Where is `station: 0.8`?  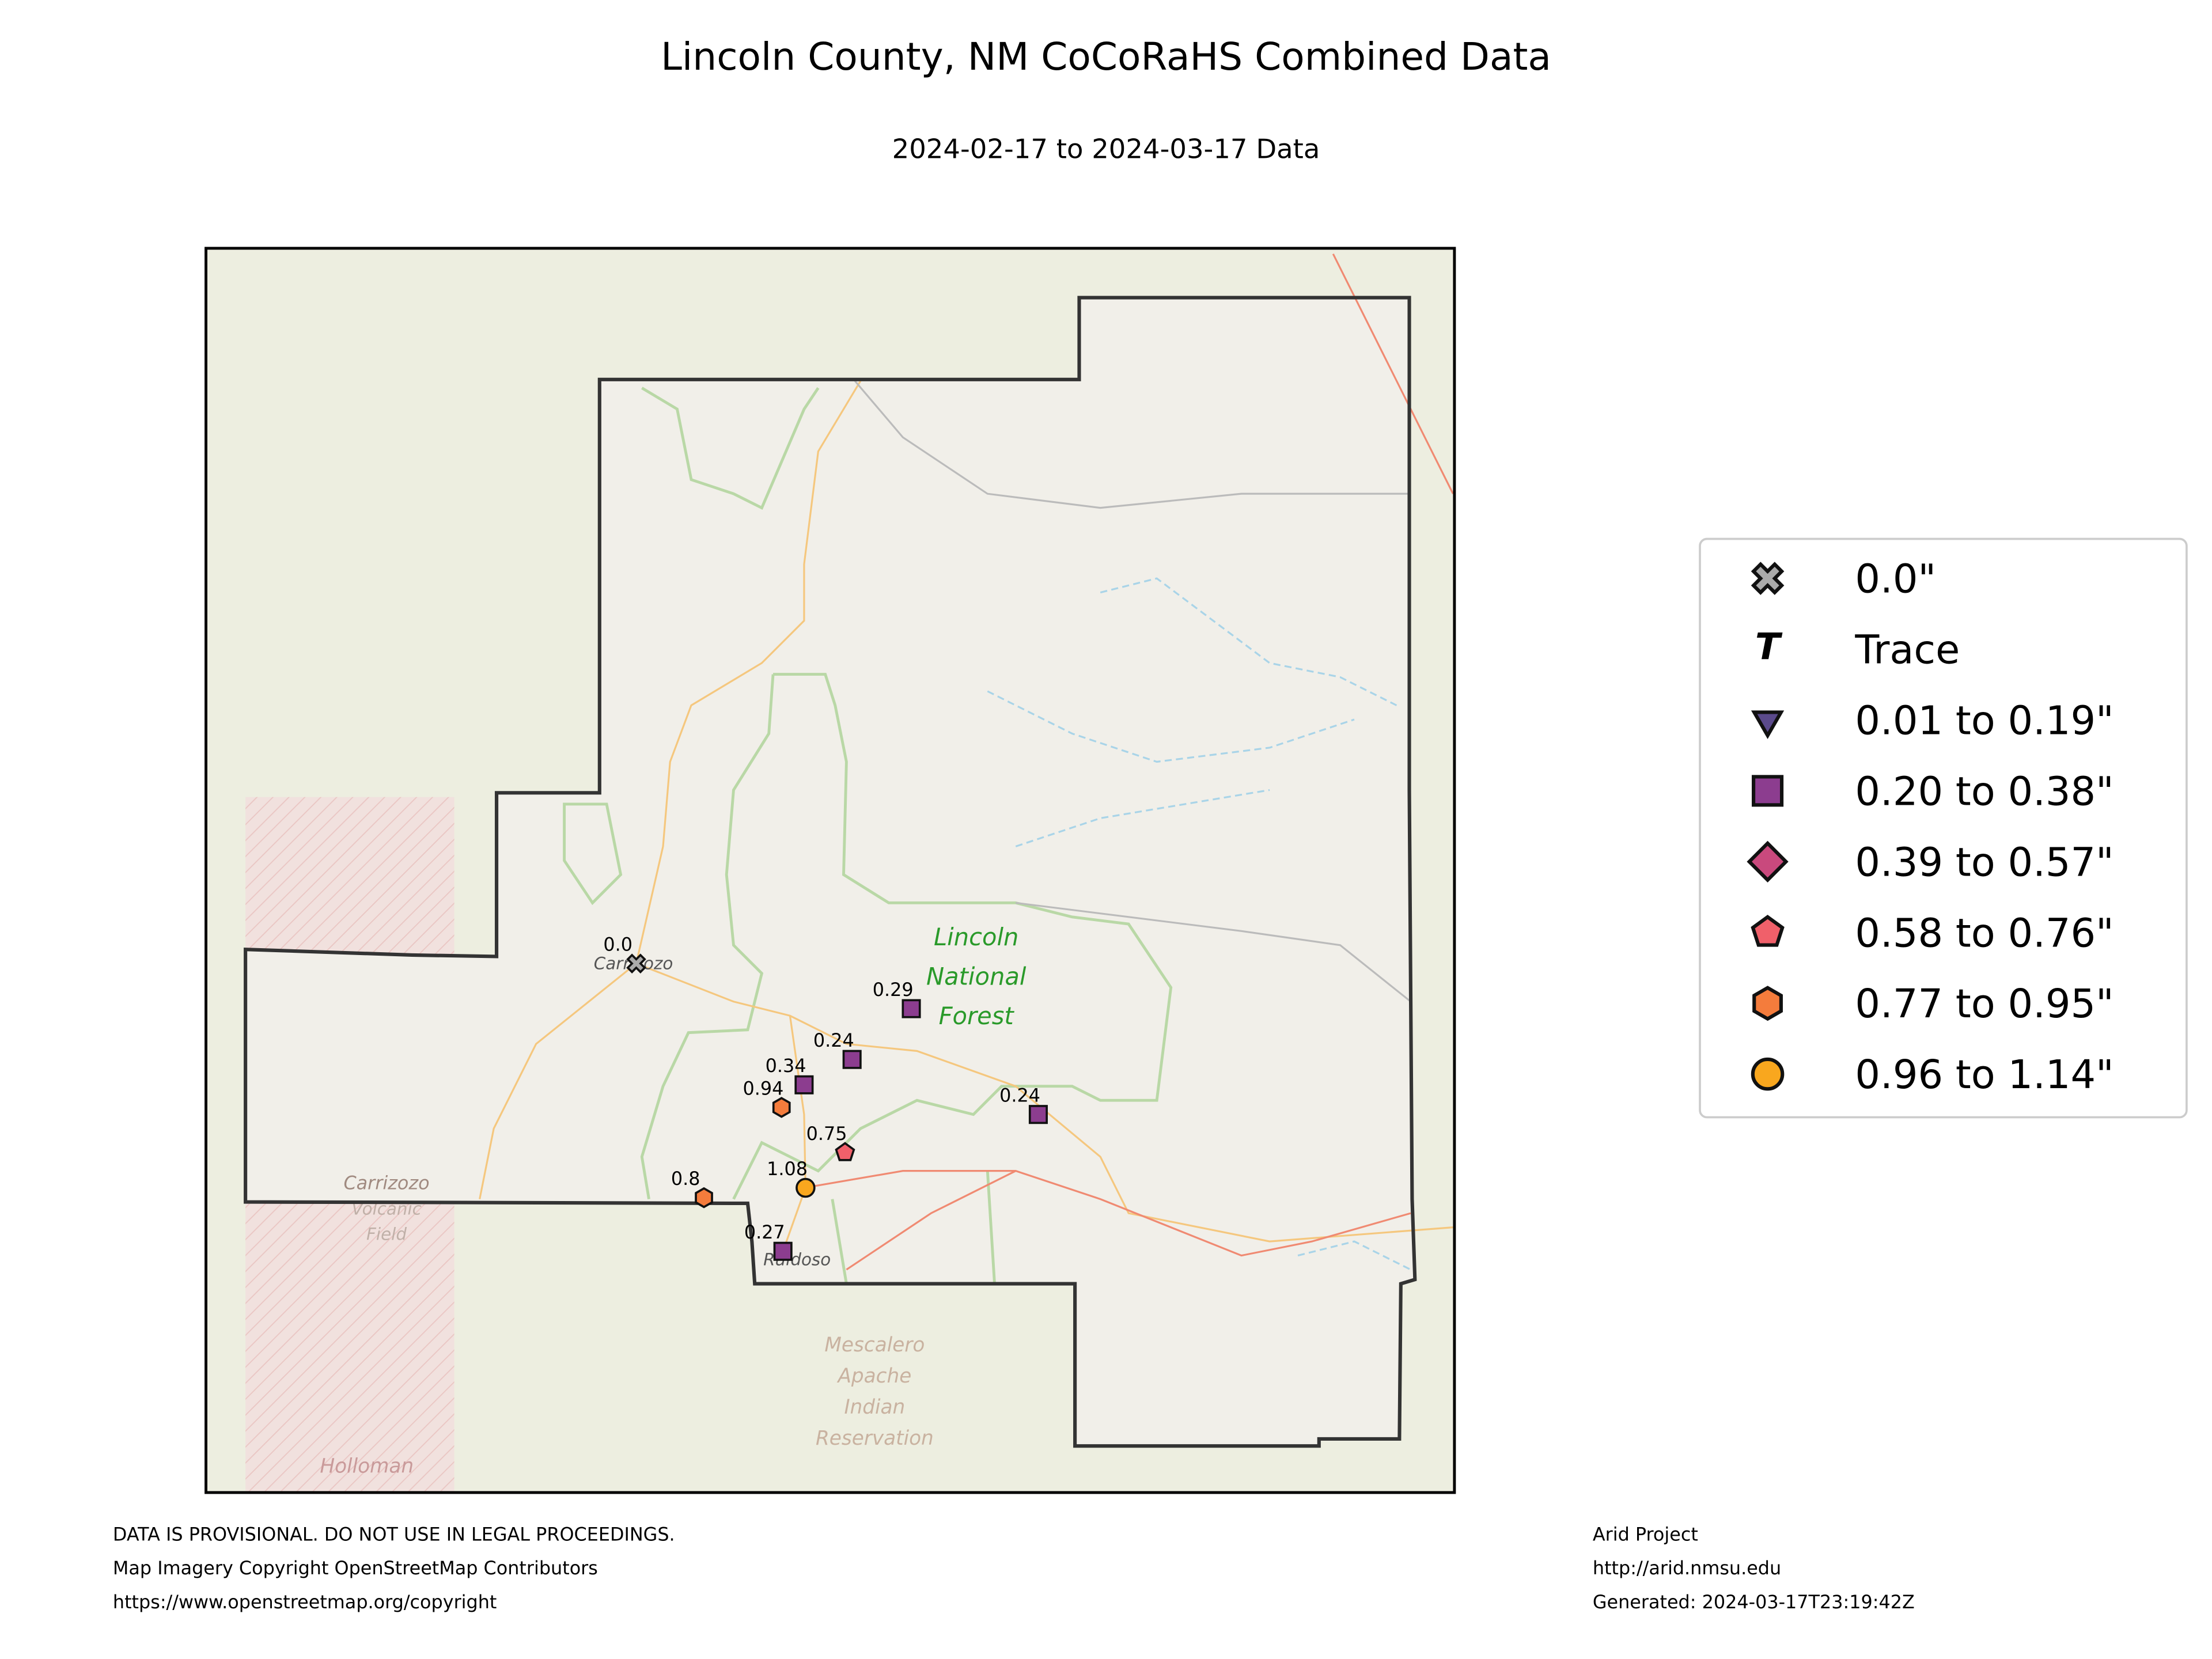 station: 0.8 is located at coordinates (692, 1188).